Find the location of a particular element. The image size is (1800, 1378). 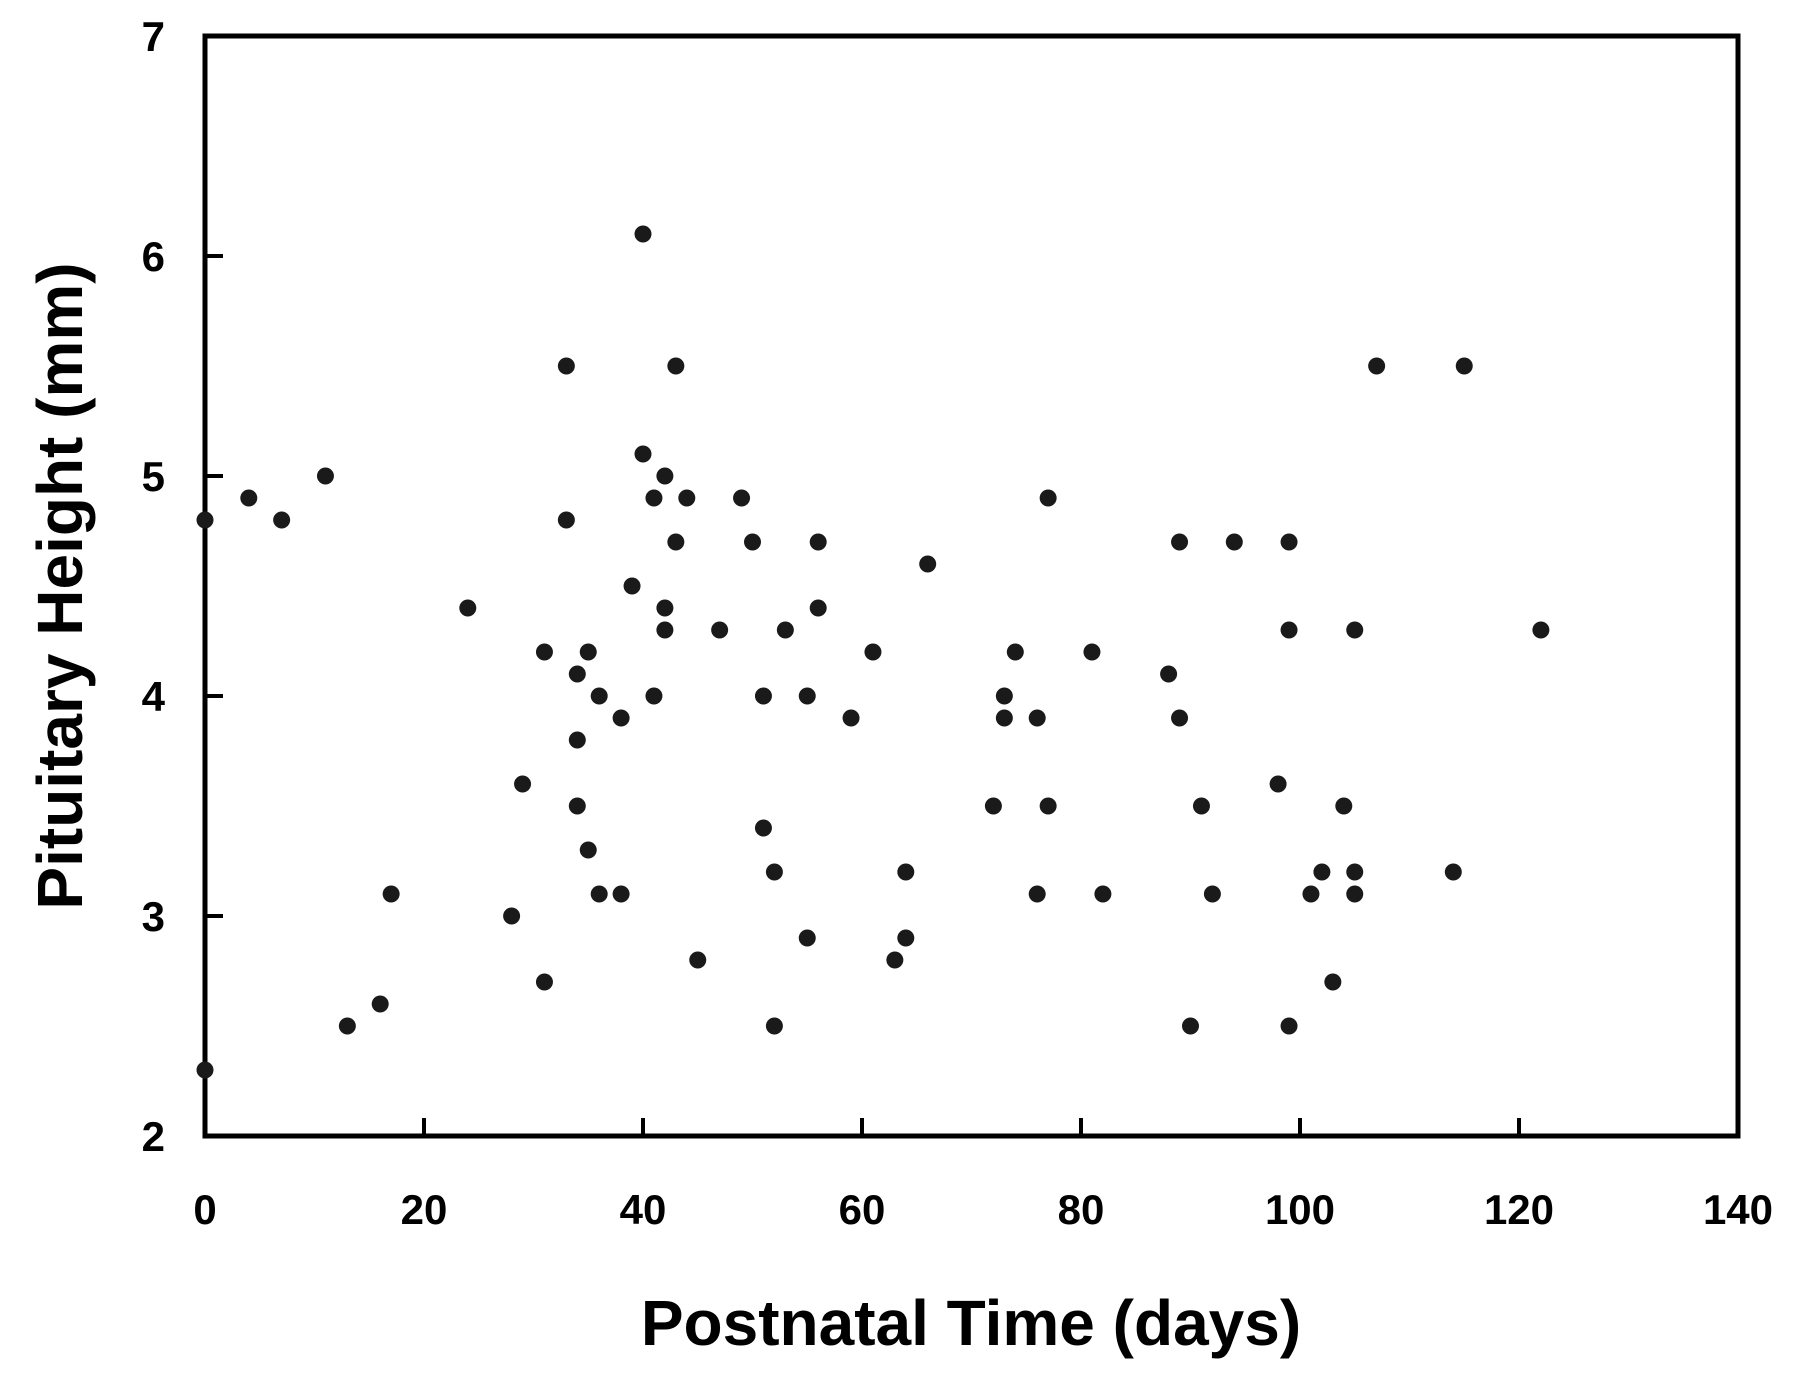

y-tick-label: 2 is located at coordinates (153, 1136).